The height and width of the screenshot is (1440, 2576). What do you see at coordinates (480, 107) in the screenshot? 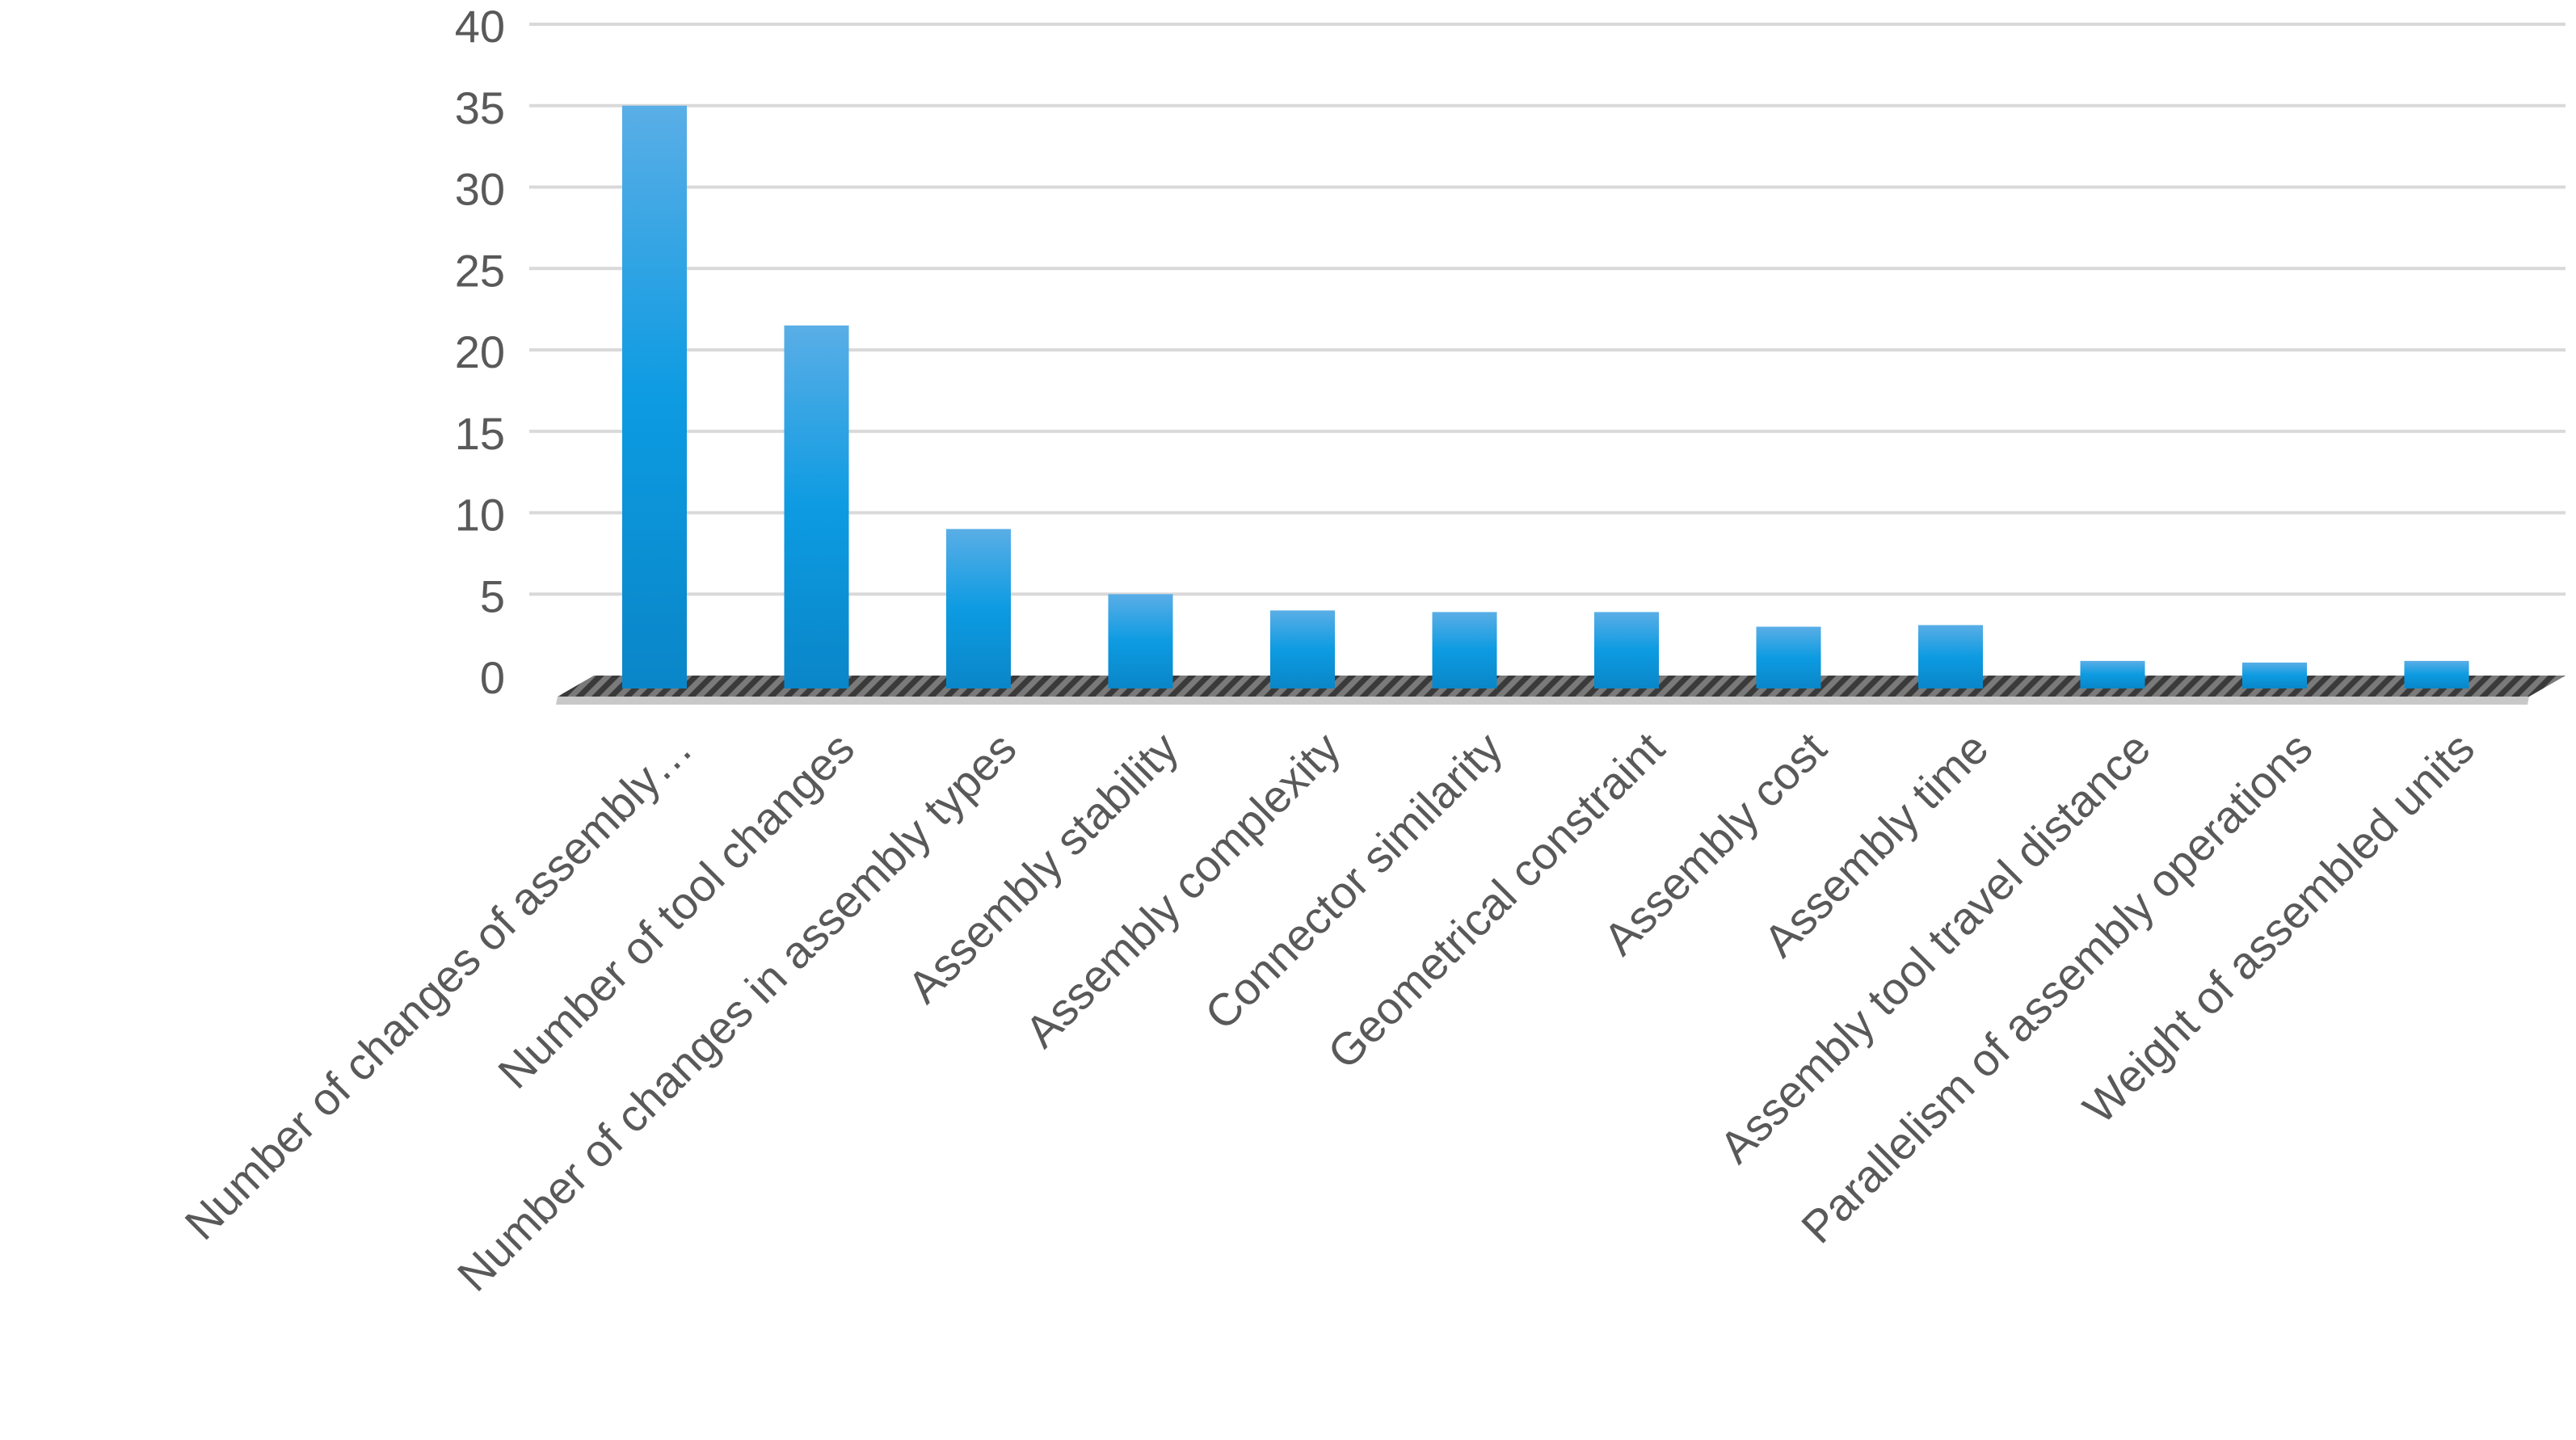
I see `y-tick-label: 35` at bounding box center [480, 107].